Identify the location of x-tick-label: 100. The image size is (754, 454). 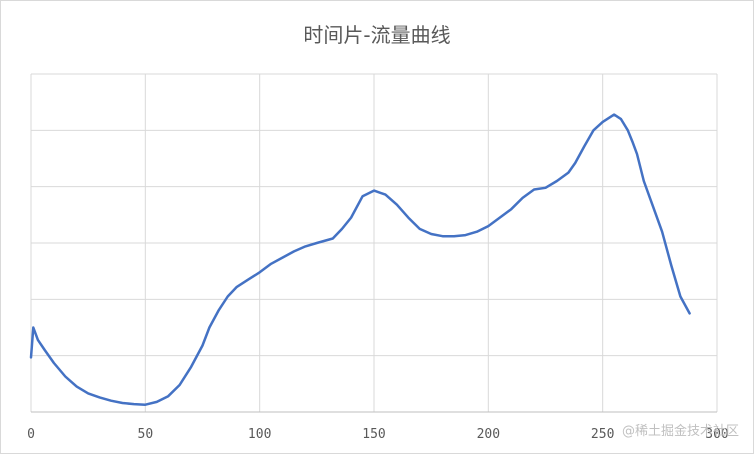
(259, 434).